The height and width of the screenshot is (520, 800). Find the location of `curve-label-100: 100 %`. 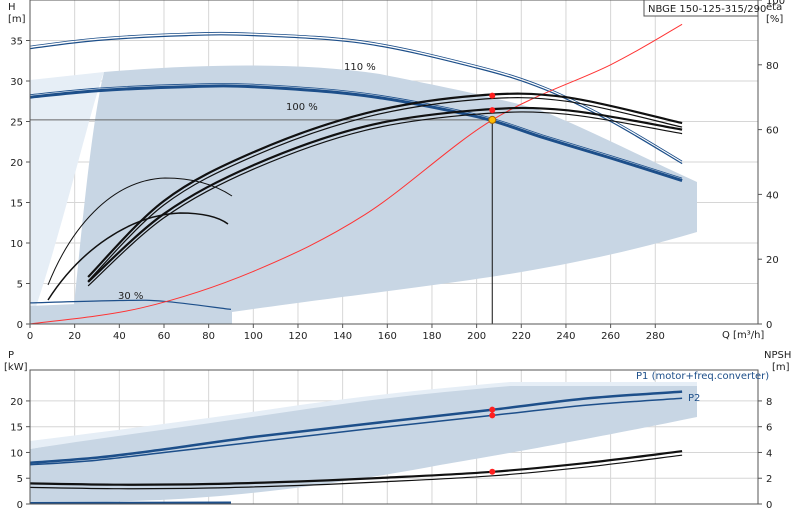

curve-label-100: 100 % is located at coordinates (302, 107).